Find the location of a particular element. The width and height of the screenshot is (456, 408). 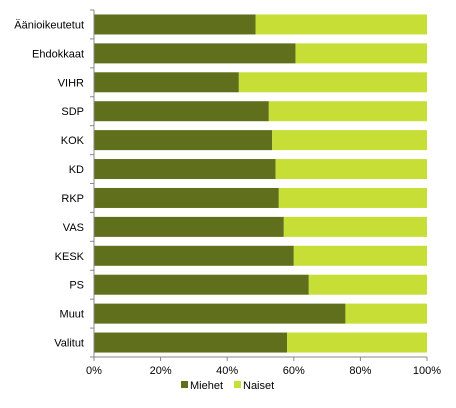

x-tick-label: 60% is located at coordinates (294, 371).